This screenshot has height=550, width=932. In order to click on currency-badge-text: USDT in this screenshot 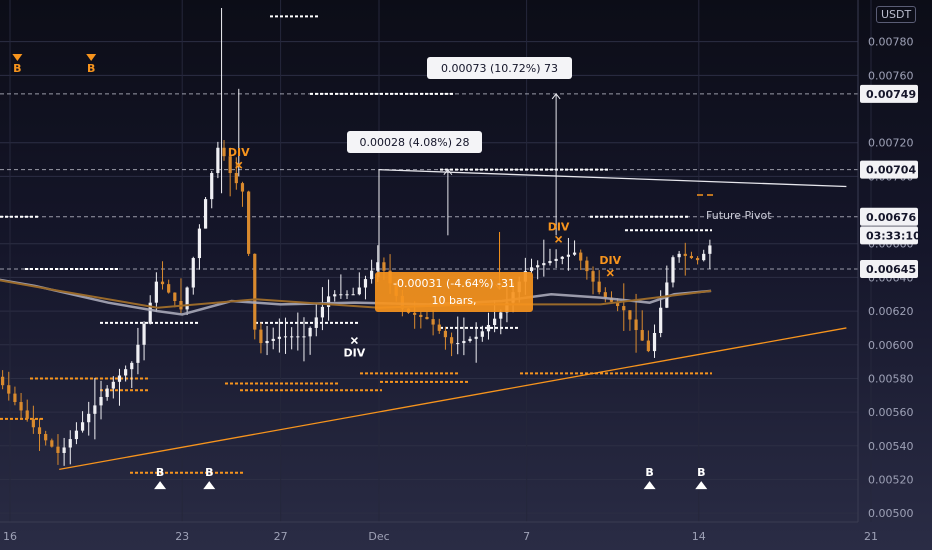, I will do `click(896, 14)`.